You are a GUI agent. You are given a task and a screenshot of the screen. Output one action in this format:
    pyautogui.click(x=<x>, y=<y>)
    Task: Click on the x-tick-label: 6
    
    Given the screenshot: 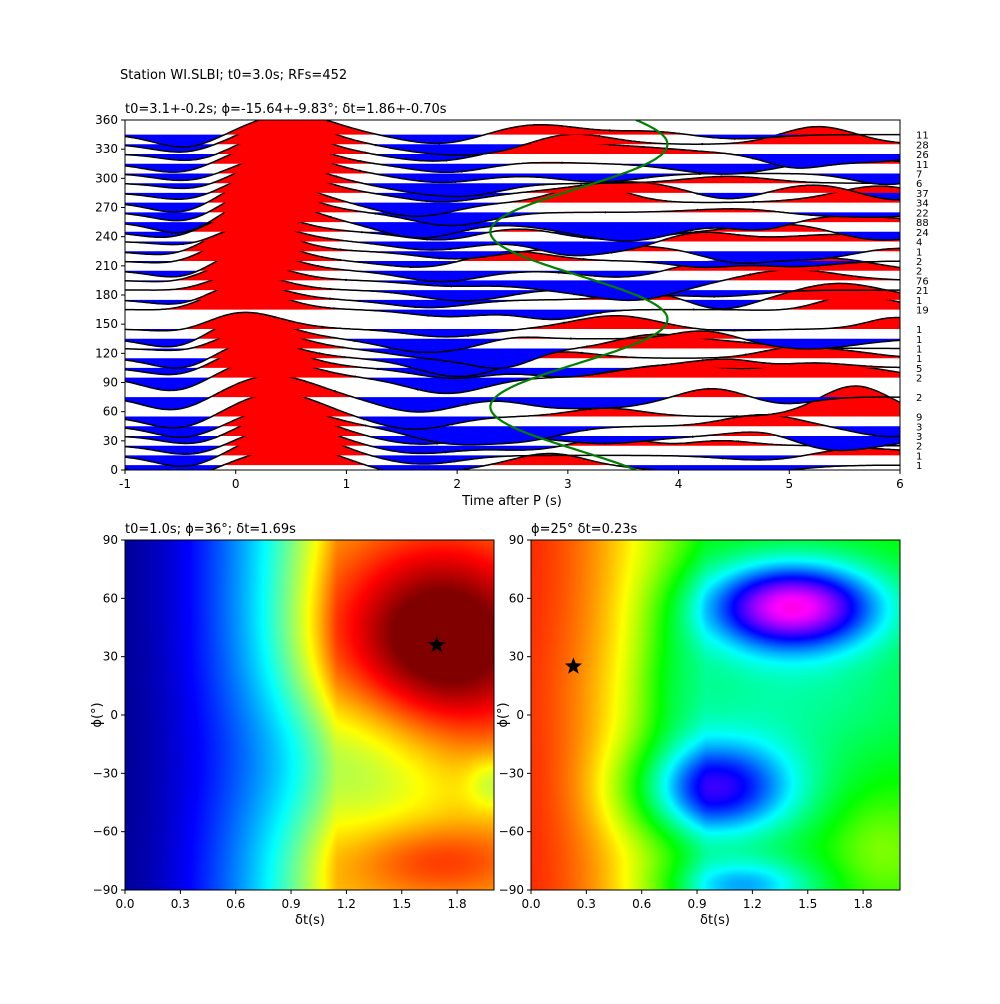 What is the action you would take?
    pyautogui.click(x=900, y=484)
    